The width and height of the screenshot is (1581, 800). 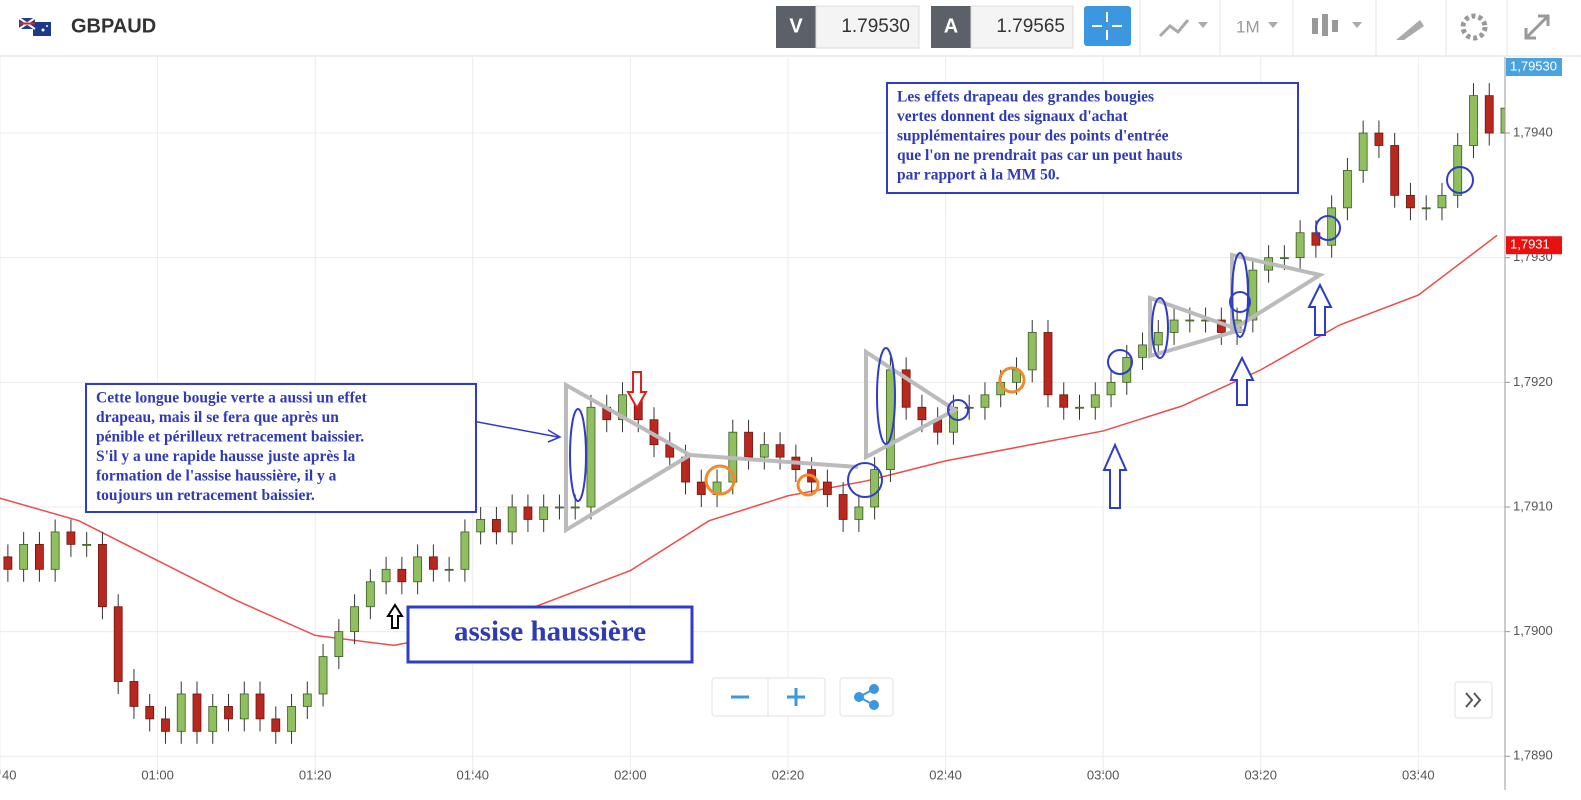 I want to click on y-tick-label: 1,7900, so click(x=1533, y=630).